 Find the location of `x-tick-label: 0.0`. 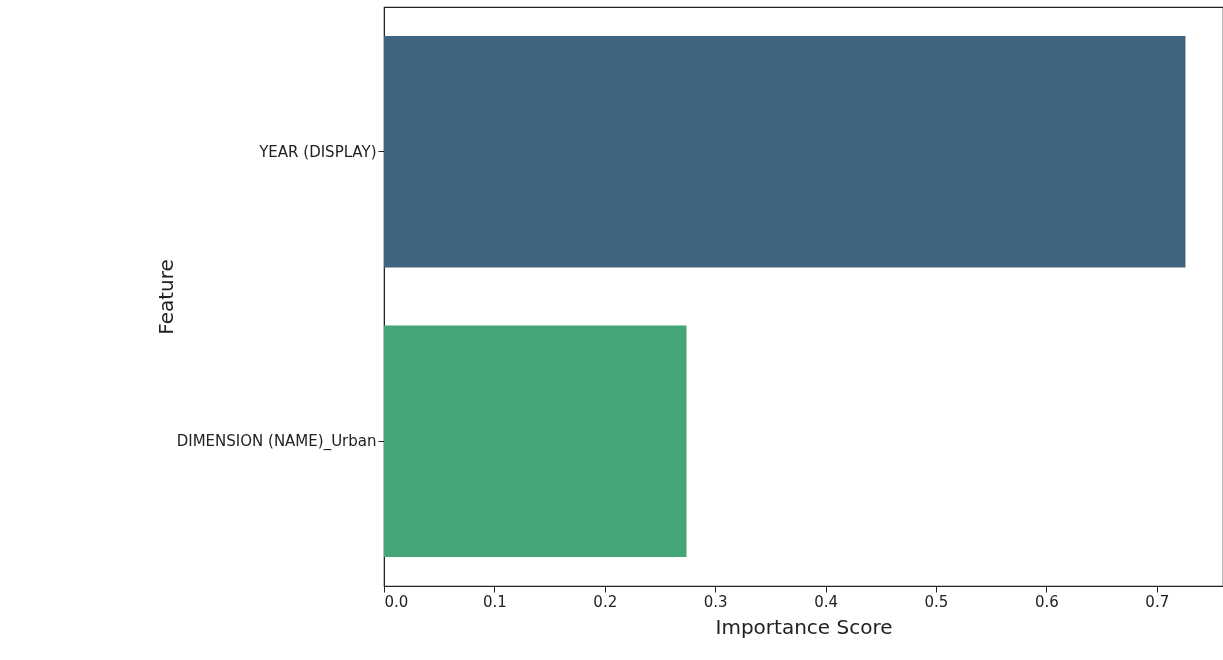

x-tick-label: 0.0 is located at coordinates (396, 601).